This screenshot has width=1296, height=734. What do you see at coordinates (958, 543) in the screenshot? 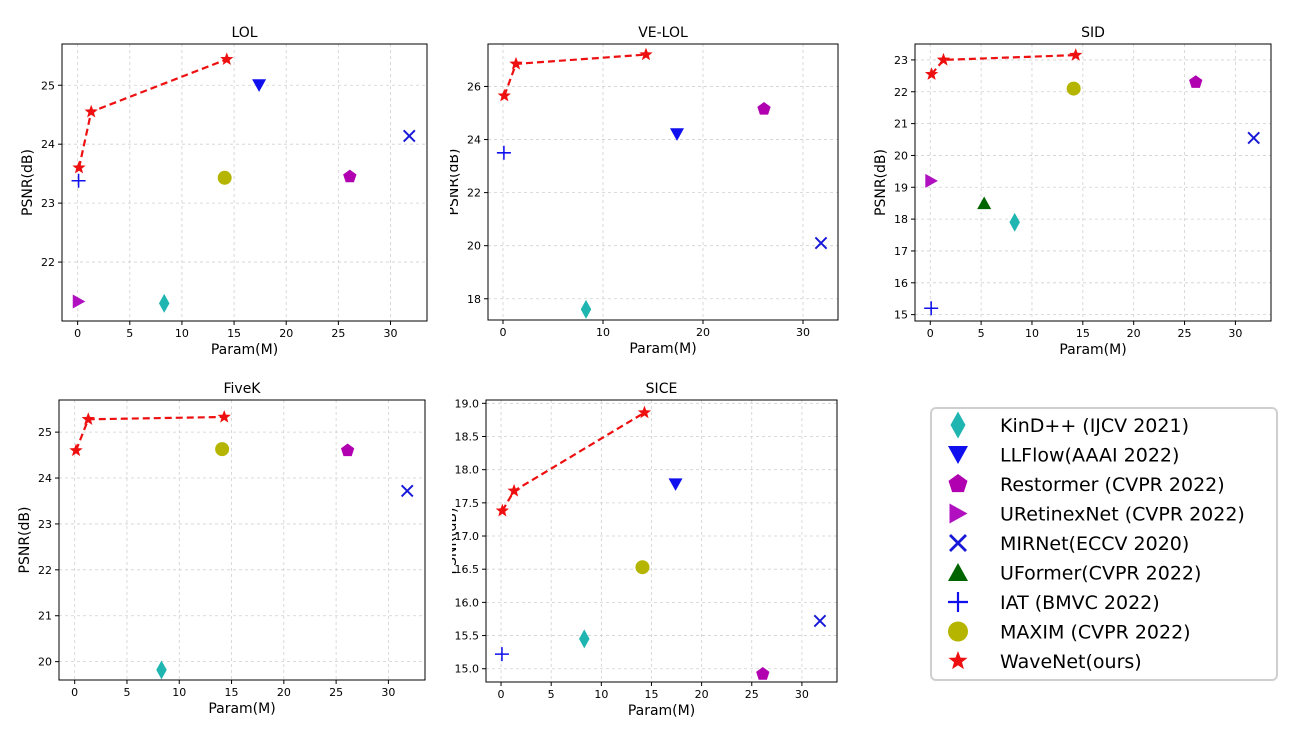
I see `legend-marker-mirnet-eccv-2020` at bounding box center [958, 543].